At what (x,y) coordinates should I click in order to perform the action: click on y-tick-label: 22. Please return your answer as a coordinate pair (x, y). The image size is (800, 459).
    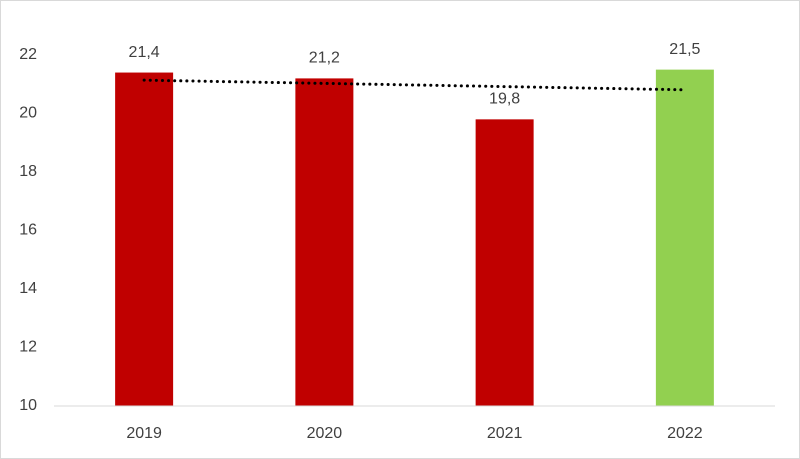
    Looking at the image, I should click on (28, 54).